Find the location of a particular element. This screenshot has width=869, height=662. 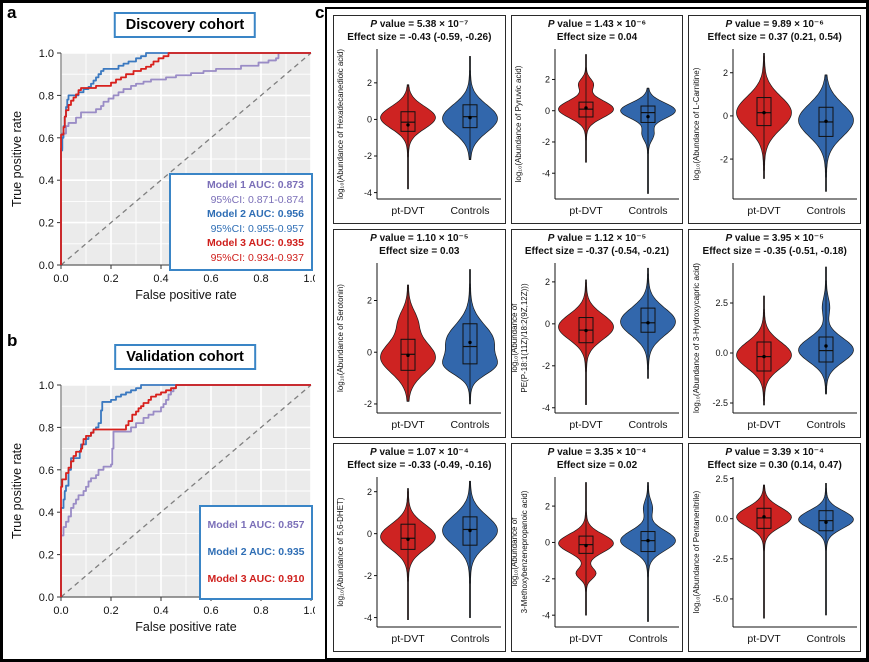

discovery-cohort-title: Discovery cohort is located at coordinates (185, 25).